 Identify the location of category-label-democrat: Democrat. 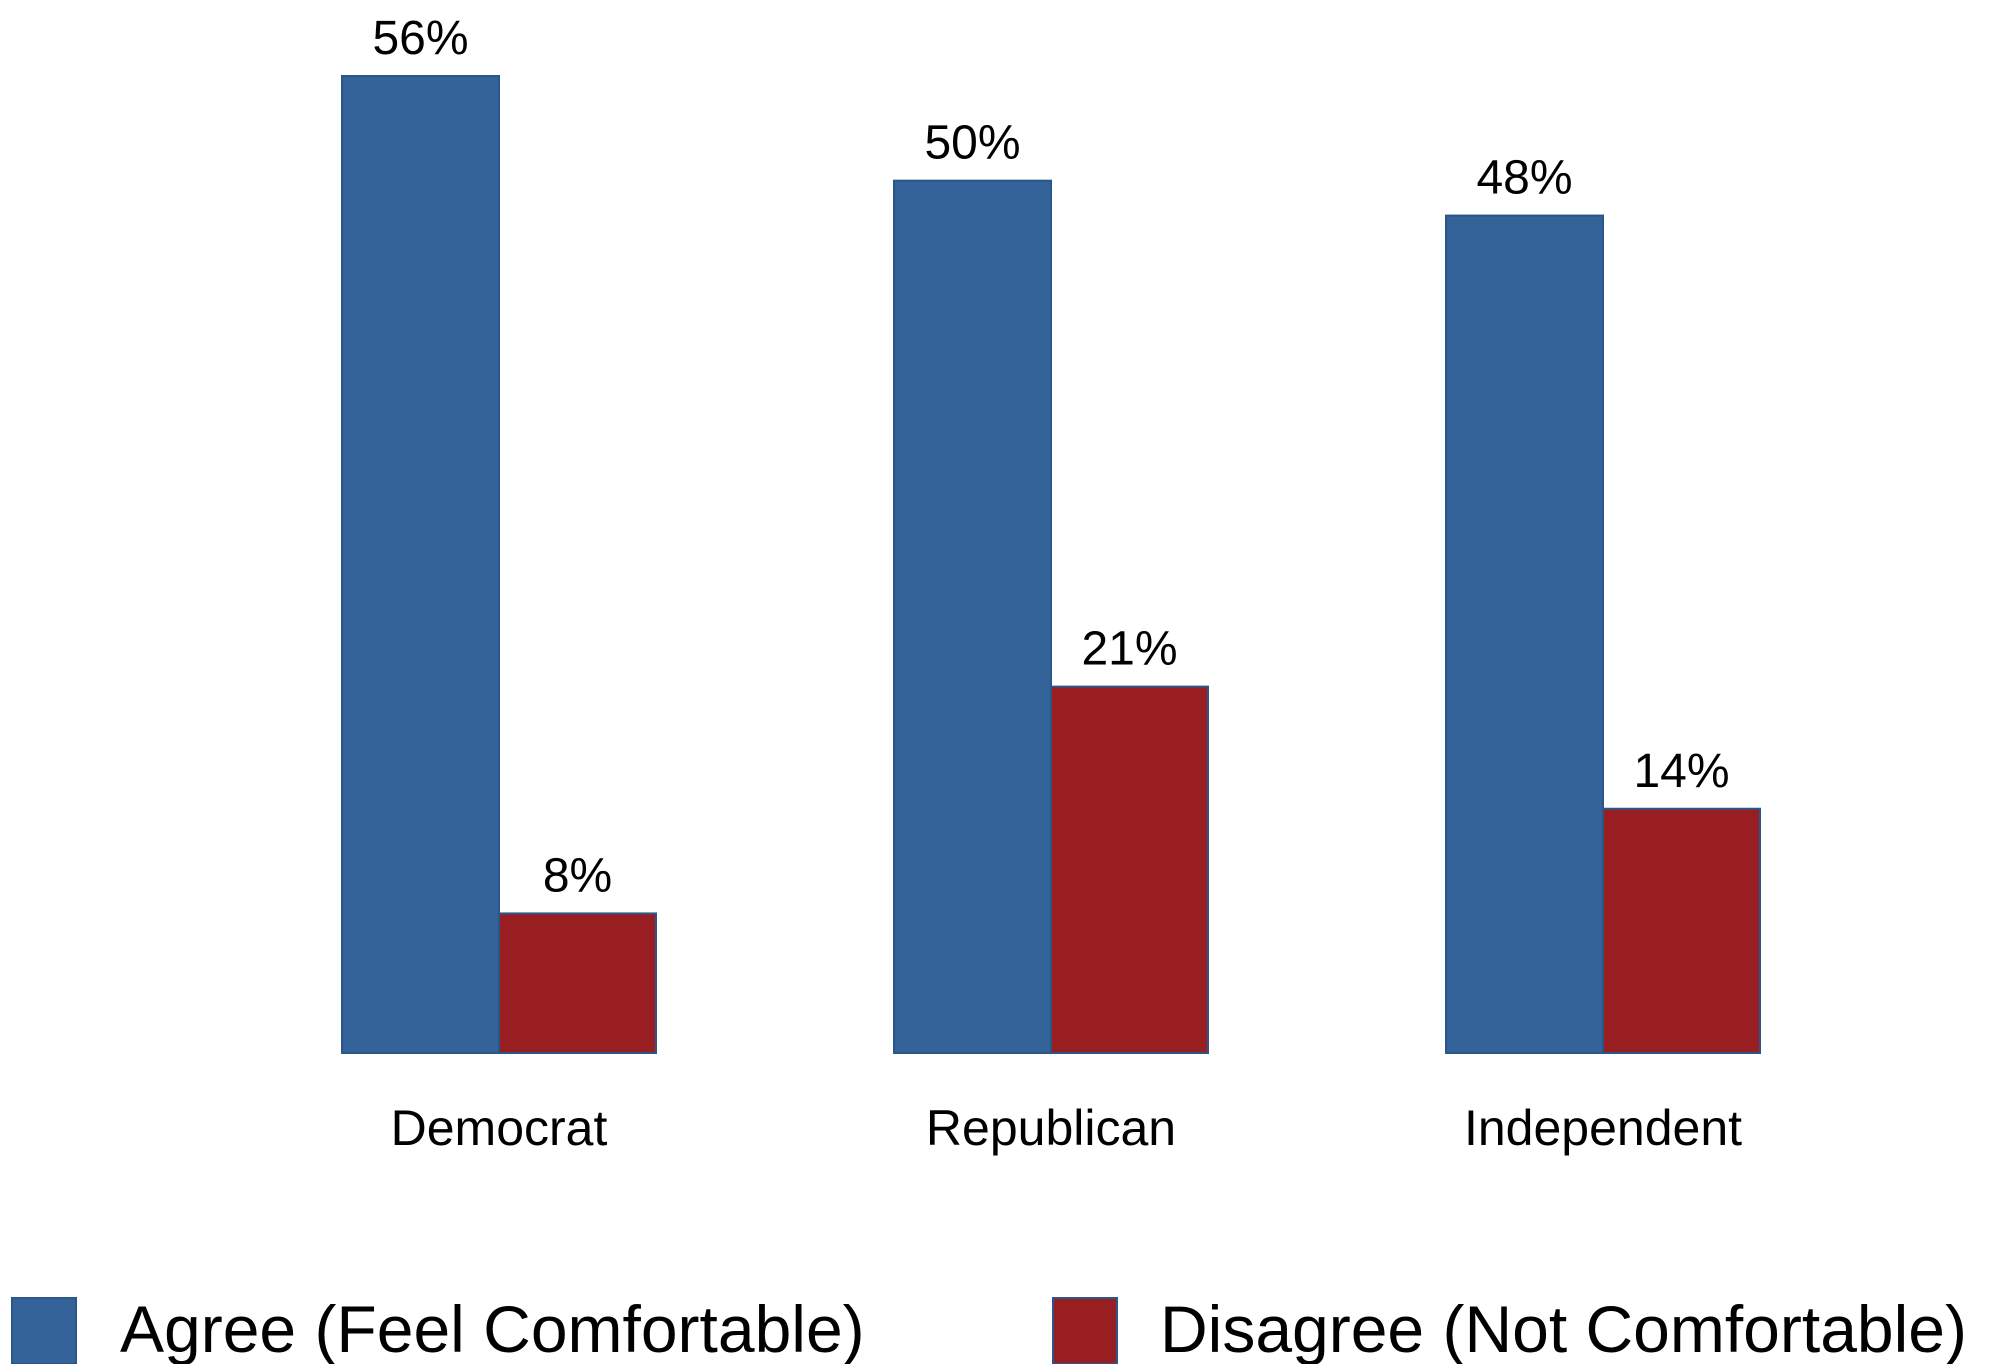
(499, 1128).